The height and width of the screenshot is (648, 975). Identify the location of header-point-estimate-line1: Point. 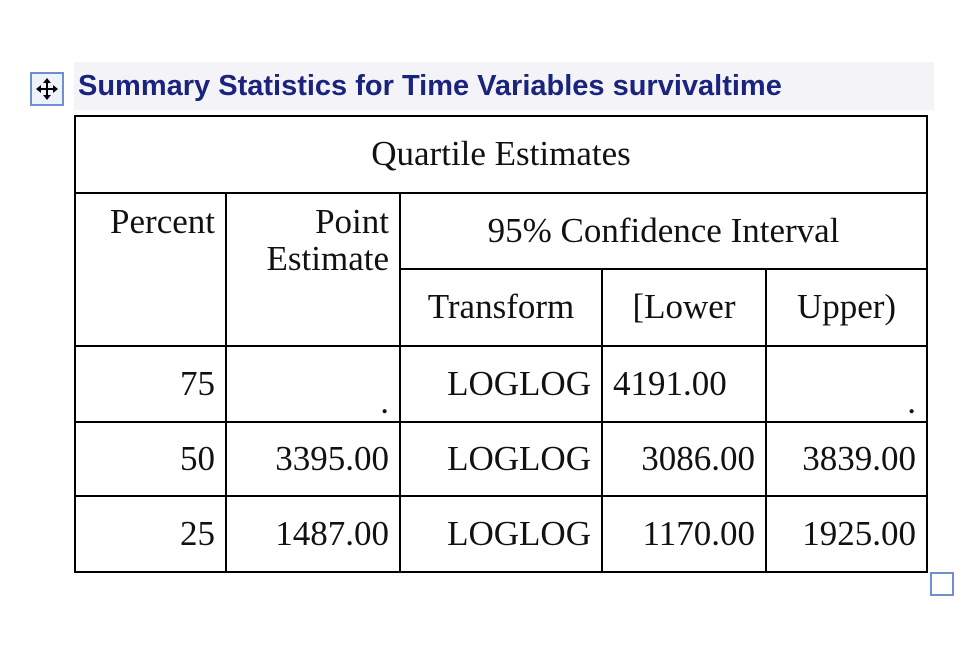
(352, 221).